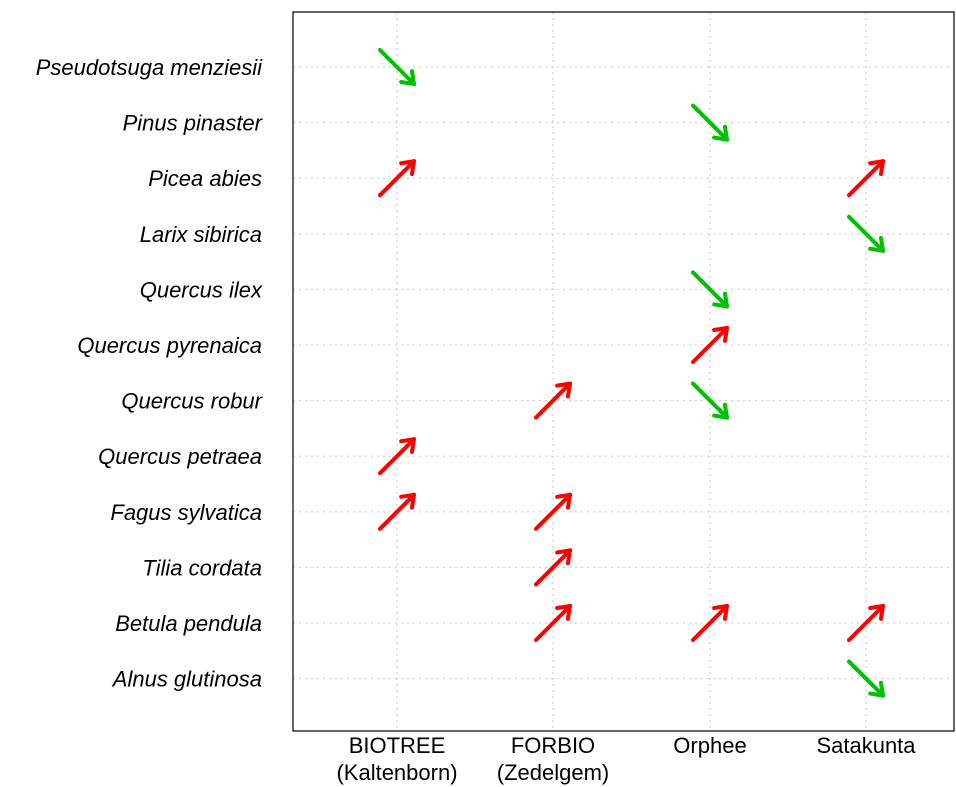 The image size is (956, 787). I want to click on site-label: Orphee, so click(709, 745).